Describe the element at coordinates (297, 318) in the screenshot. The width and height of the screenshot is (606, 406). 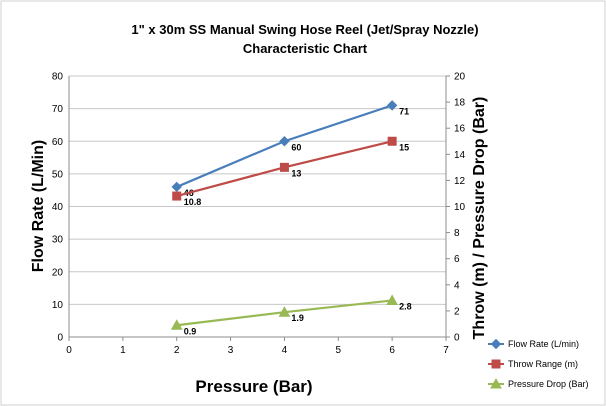
I see `data-label-pressure-drop-bar: 1.9` at that location.